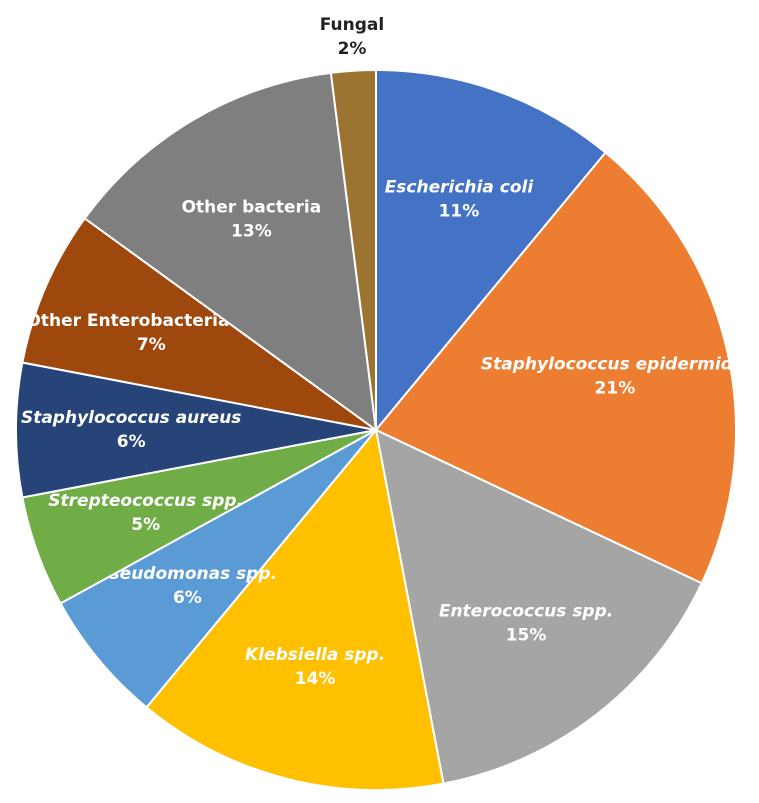  Describe the element at coordinates (526, 611) in the screenshot. I see `slice-label: Enterococcus spp.` at that location.